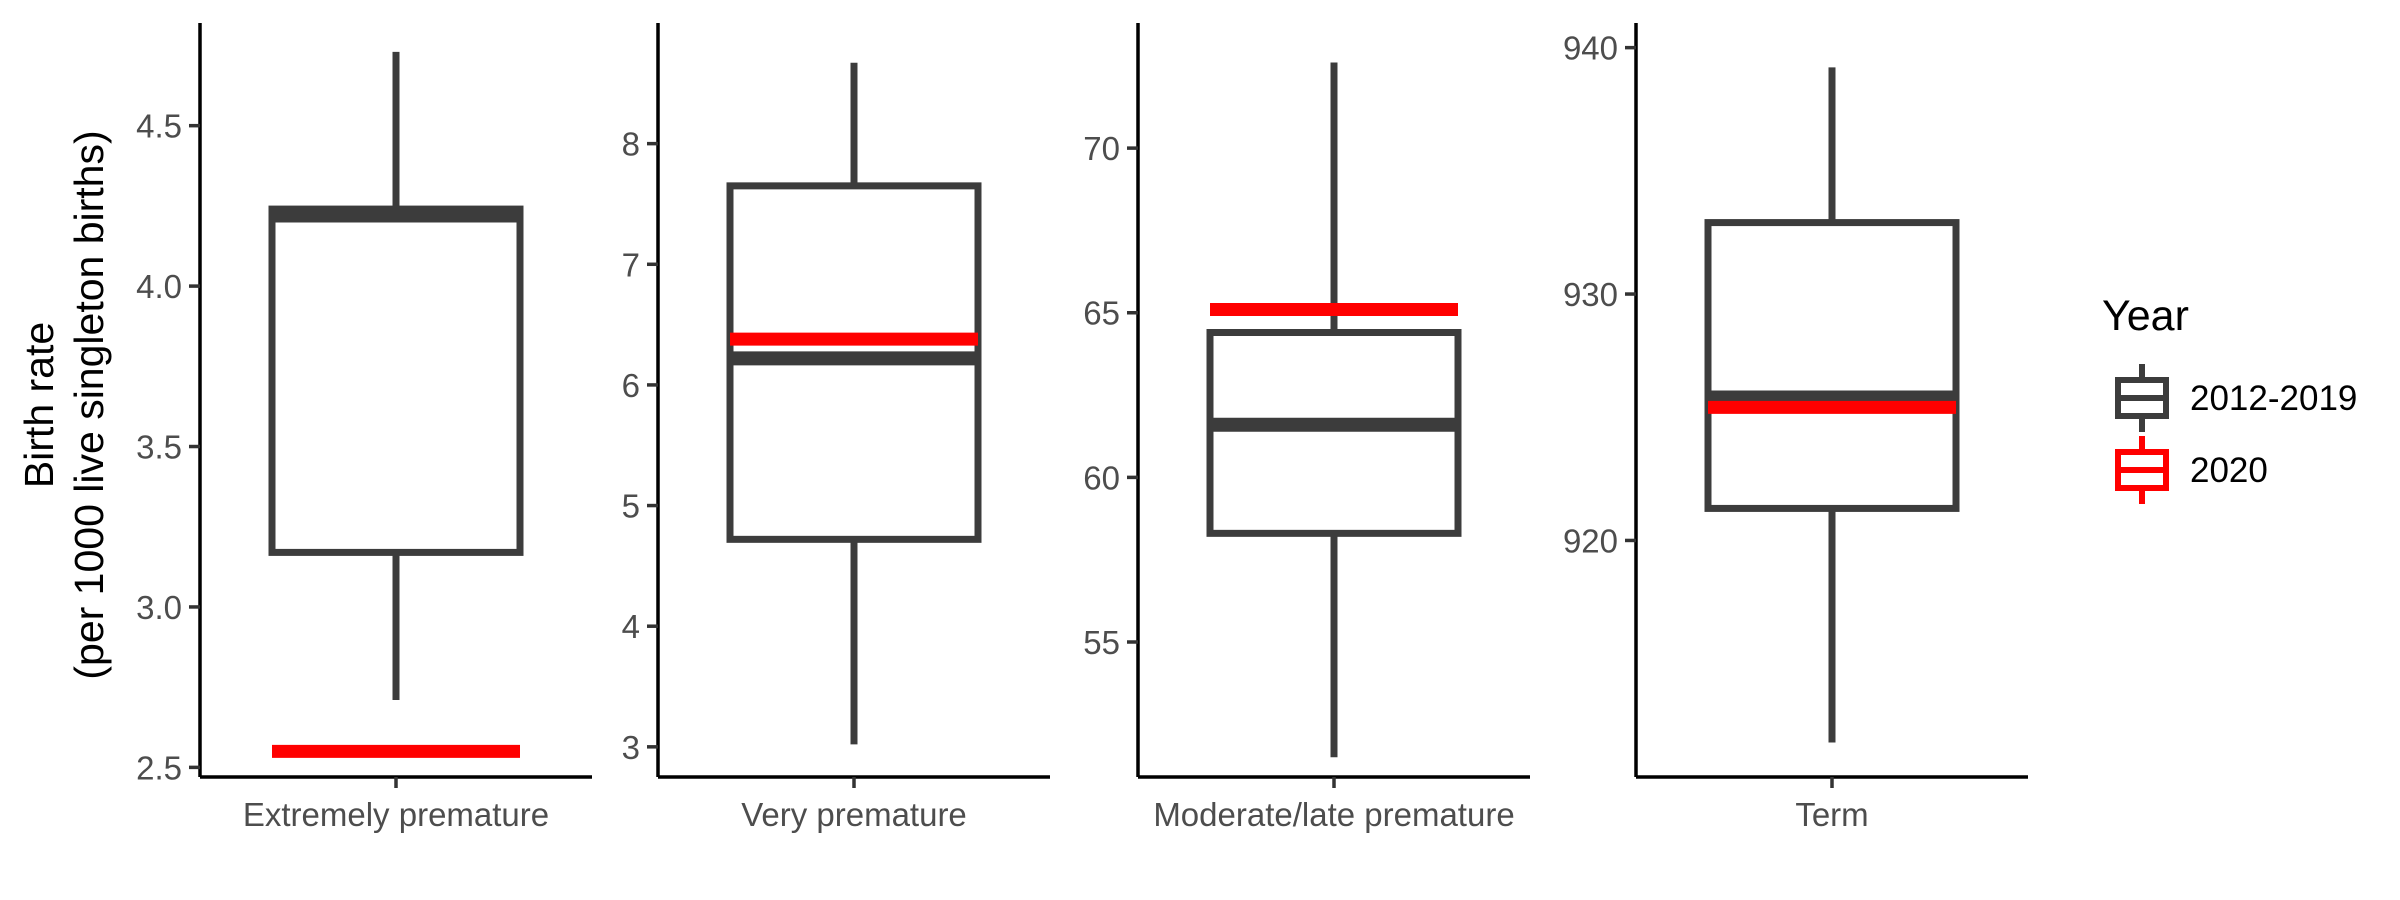  Describe the element at coordinates (39, 405) in the screenshot. I see `y-axis-title-line1: Birth rate` at that location.